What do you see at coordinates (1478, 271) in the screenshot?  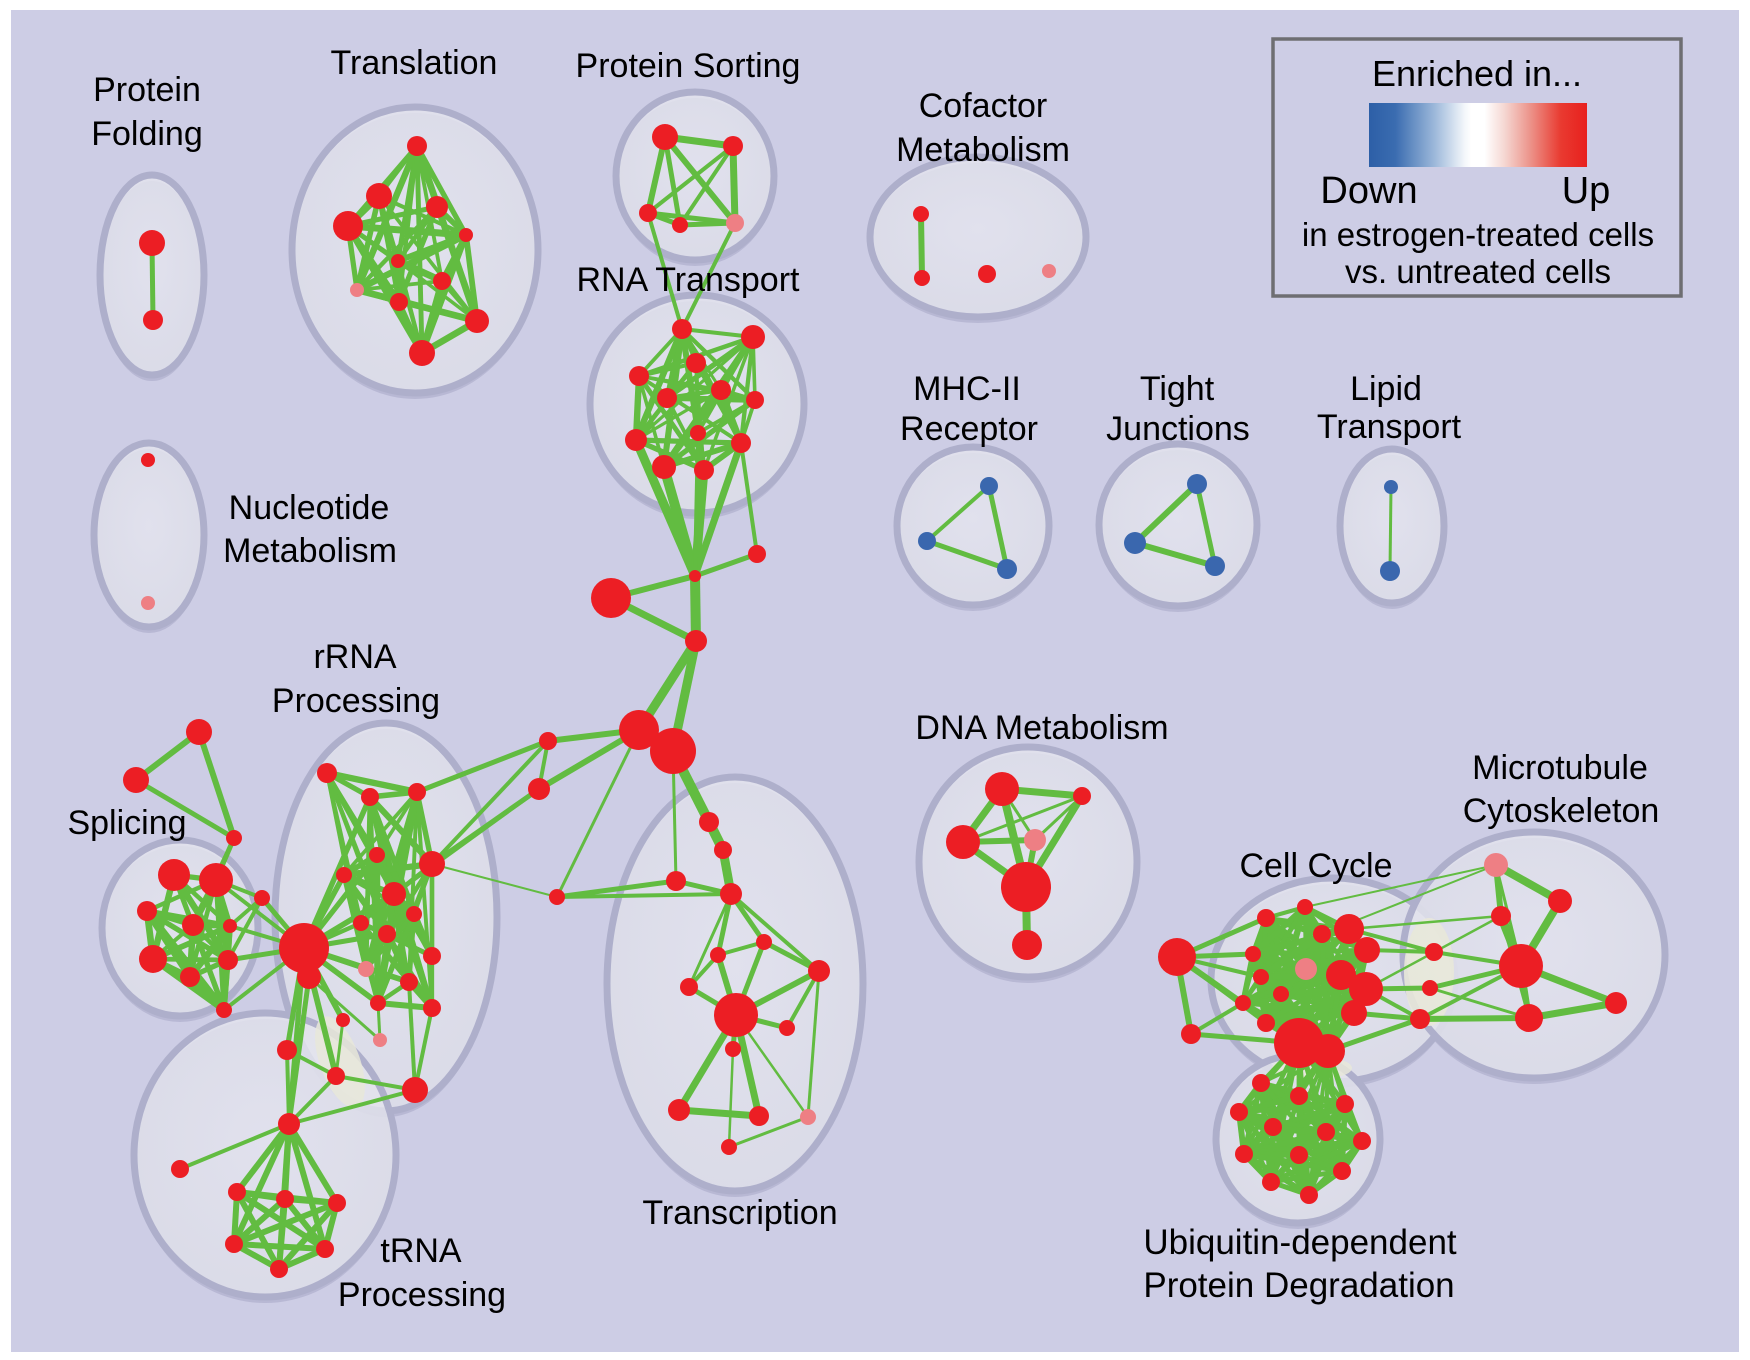 I see `svg-text: vs. untreated cells` at bounding box center [1478, 271].